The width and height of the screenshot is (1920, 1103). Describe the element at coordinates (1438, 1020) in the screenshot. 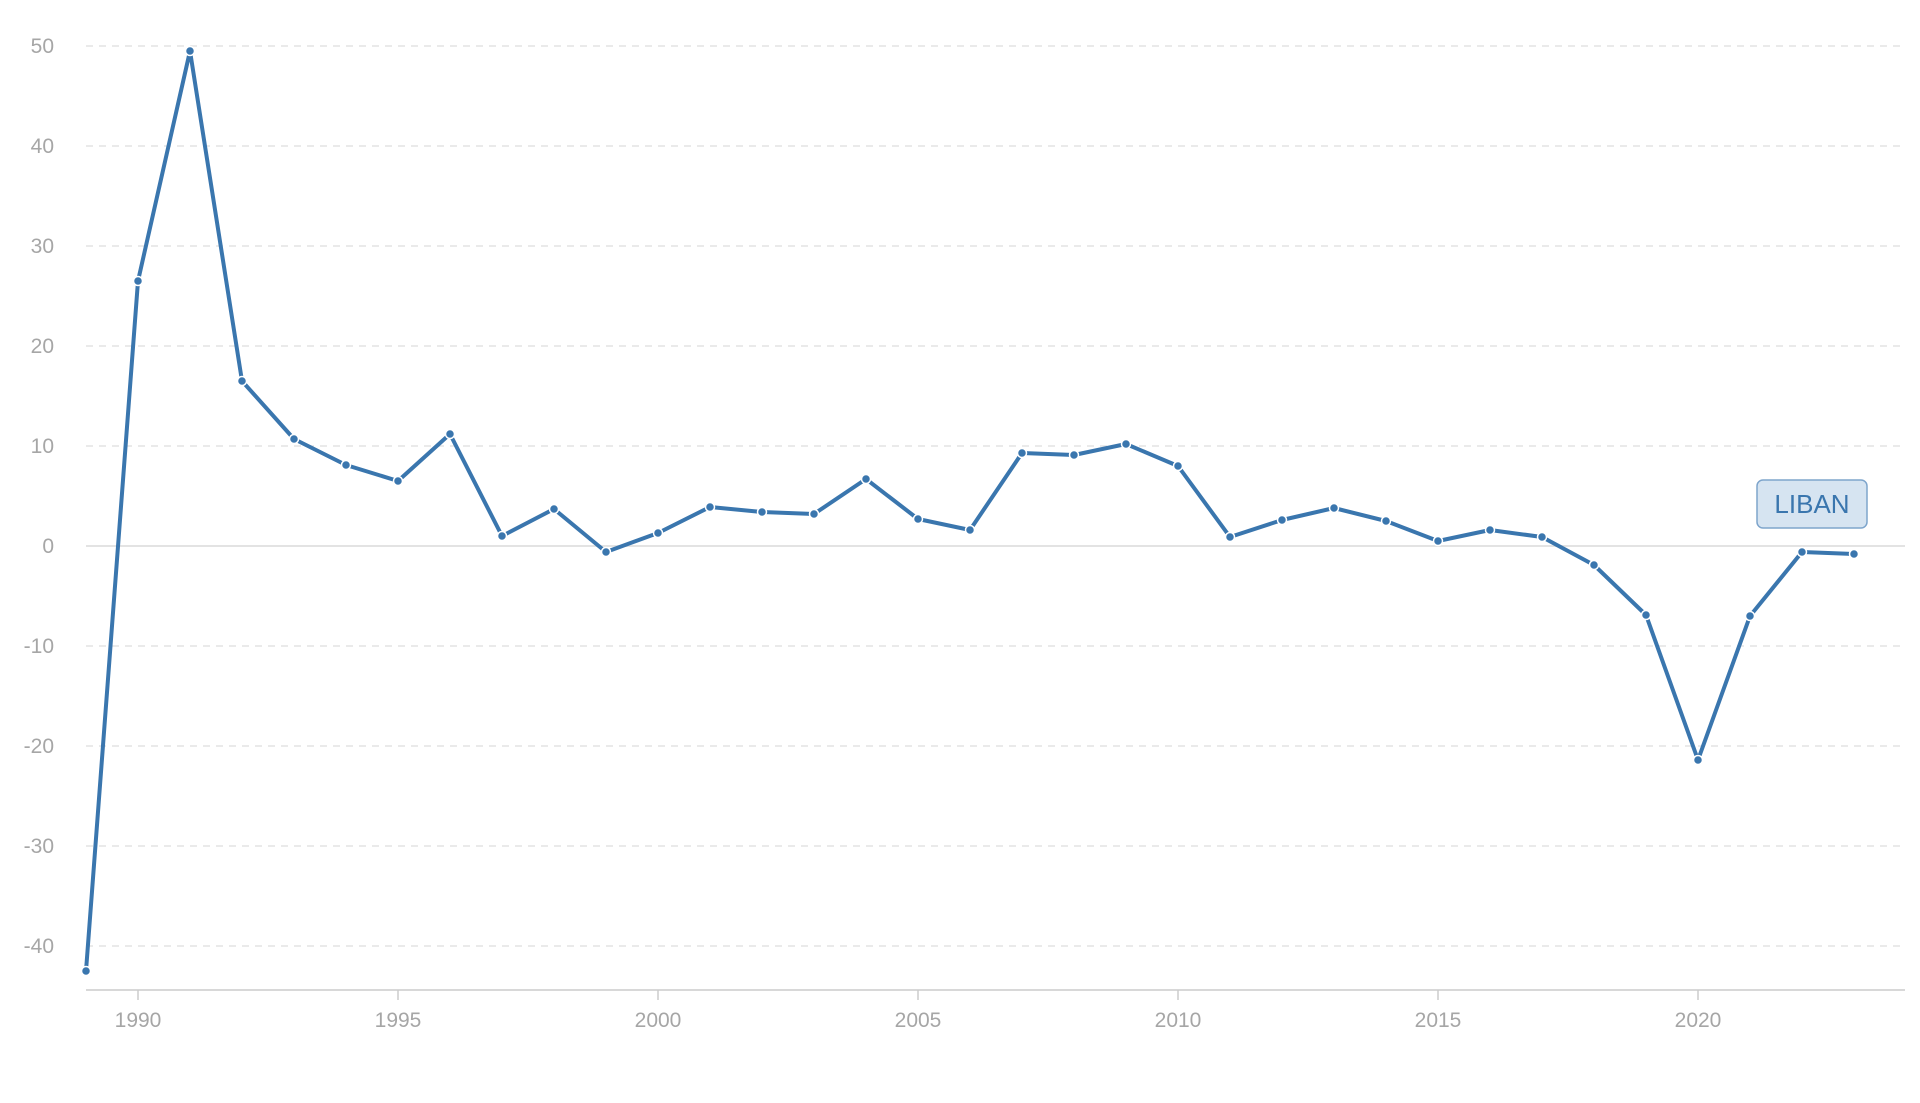

I see `x-tick-label: 2015` at that location.